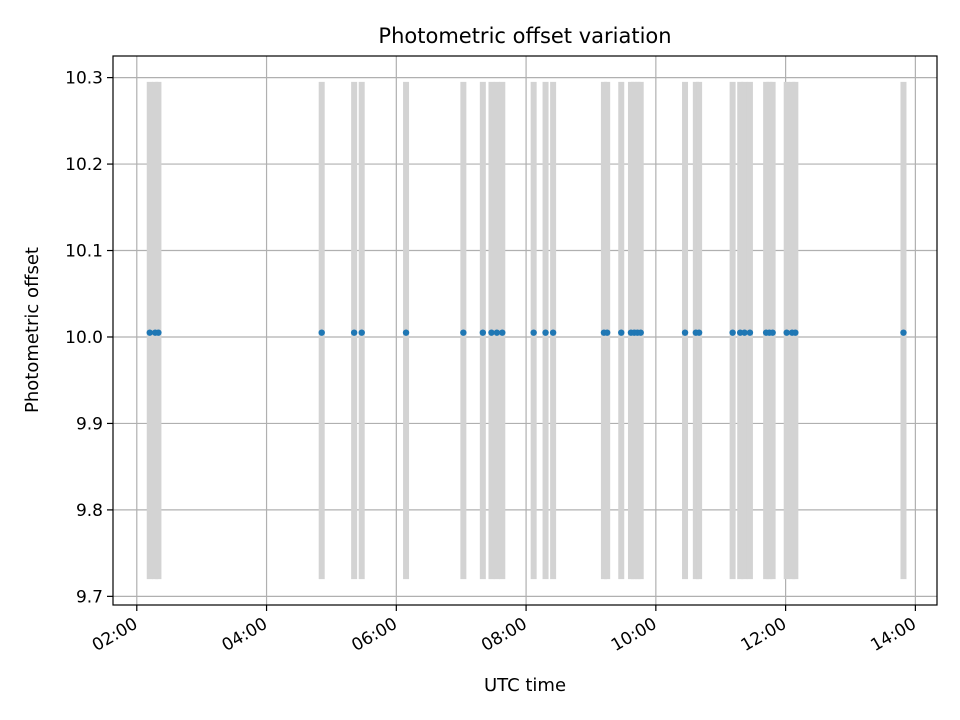 The width and height of the screenshot is (960, 720). I want to click on y-tick-label-4: 10.1, so click(84, 252).